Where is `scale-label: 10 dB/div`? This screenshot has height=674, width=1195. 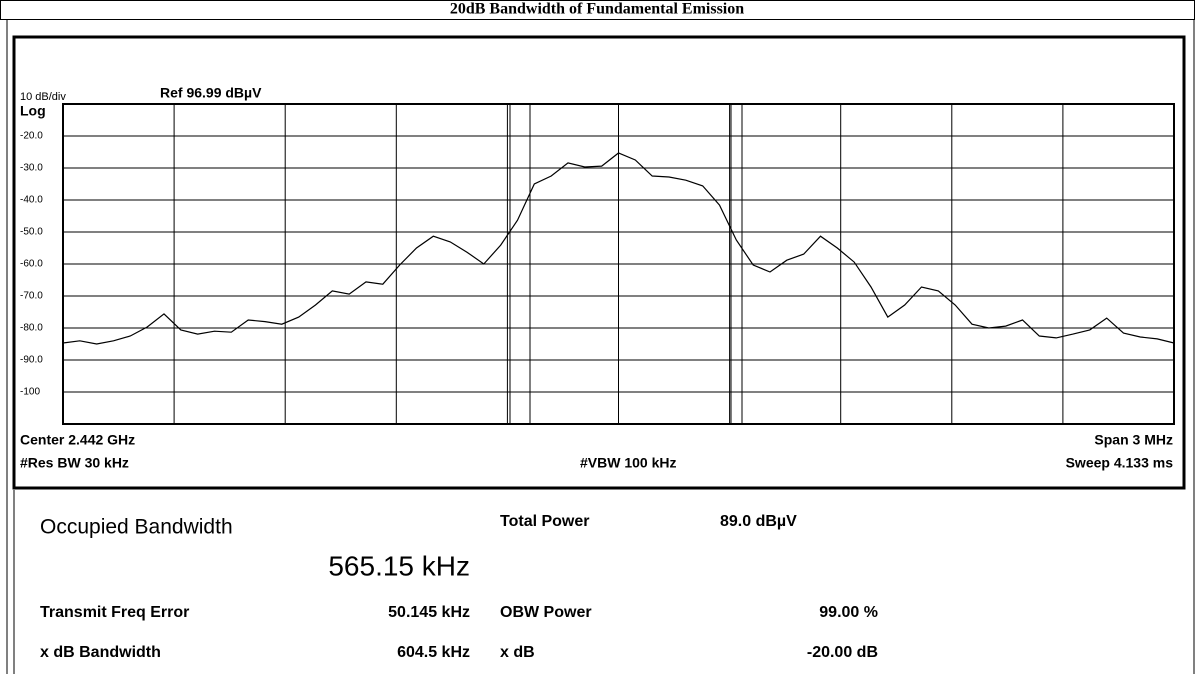
scale-label: 10 dB/div is located at coordinates (43, 97).